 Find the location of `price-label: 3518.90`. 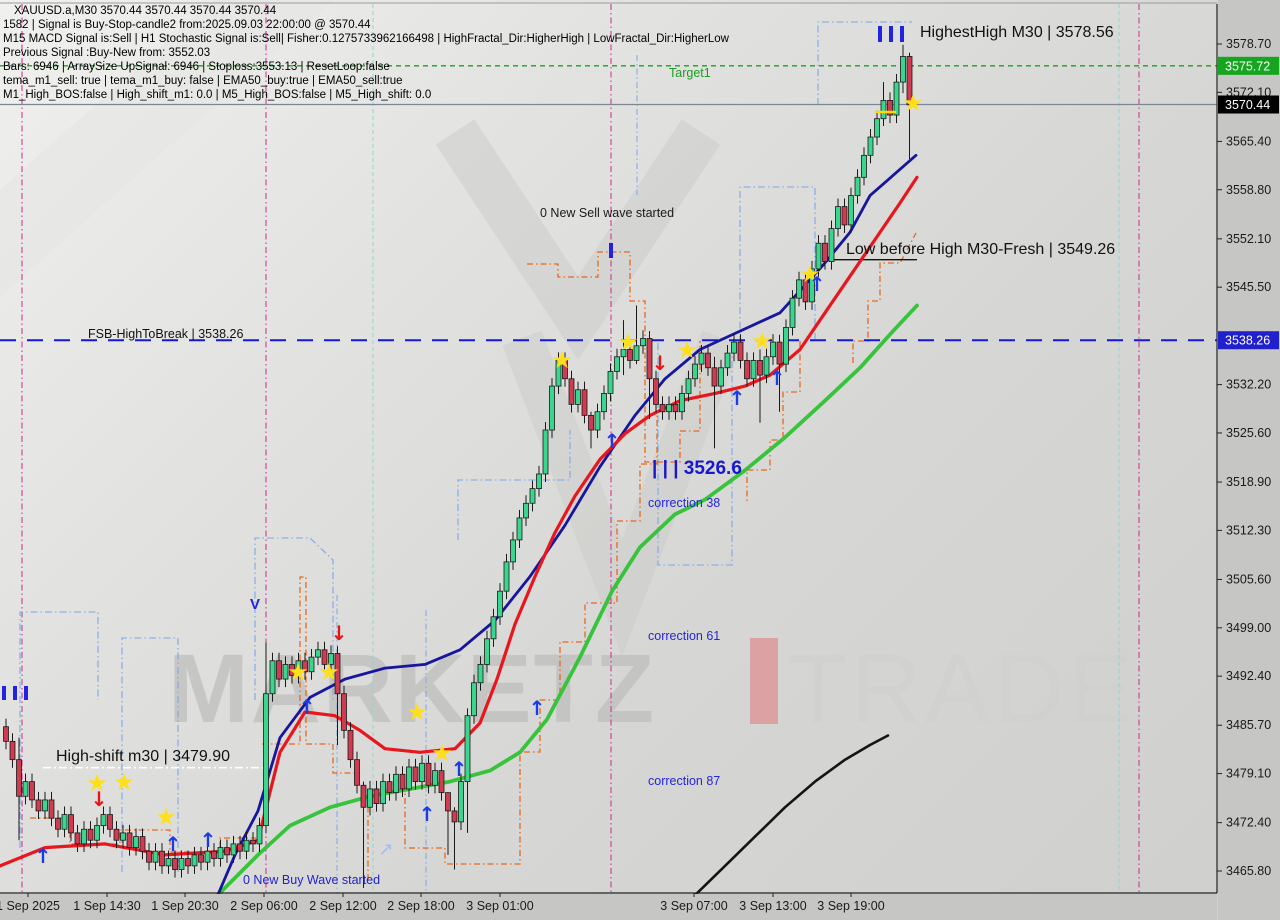

price-label: 3518.90 is located at coordinates (1248, 482).